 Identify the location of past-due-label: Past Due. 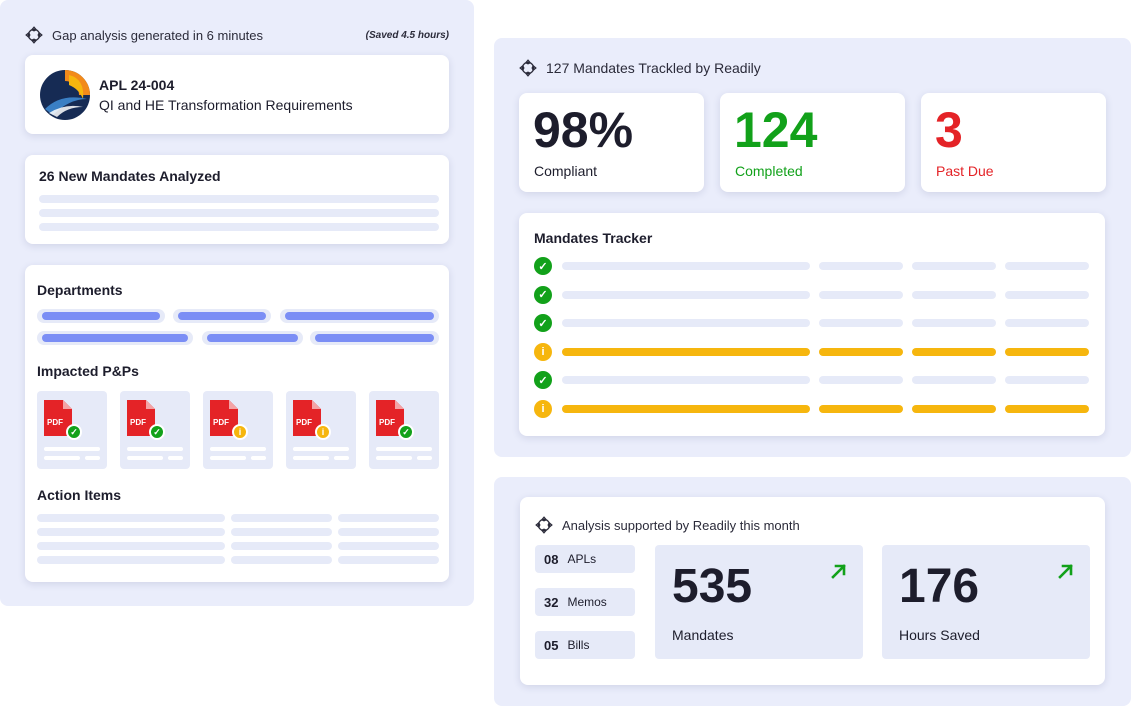
(965, 171).